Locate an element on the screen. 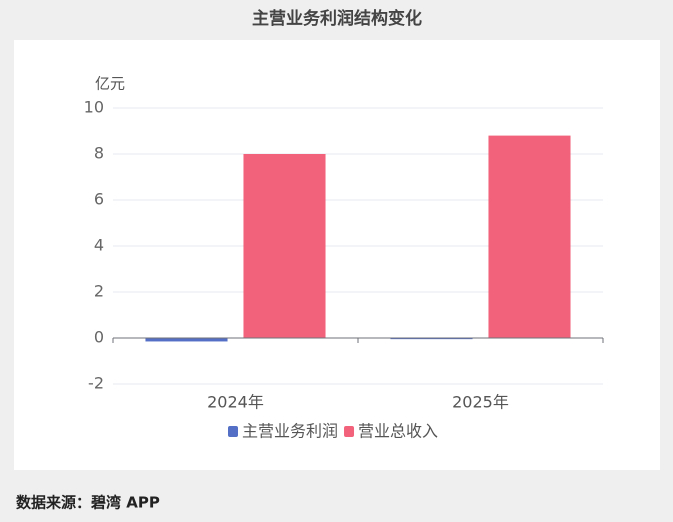  y-tick-label: -2 is located at coordinates (96, 383).